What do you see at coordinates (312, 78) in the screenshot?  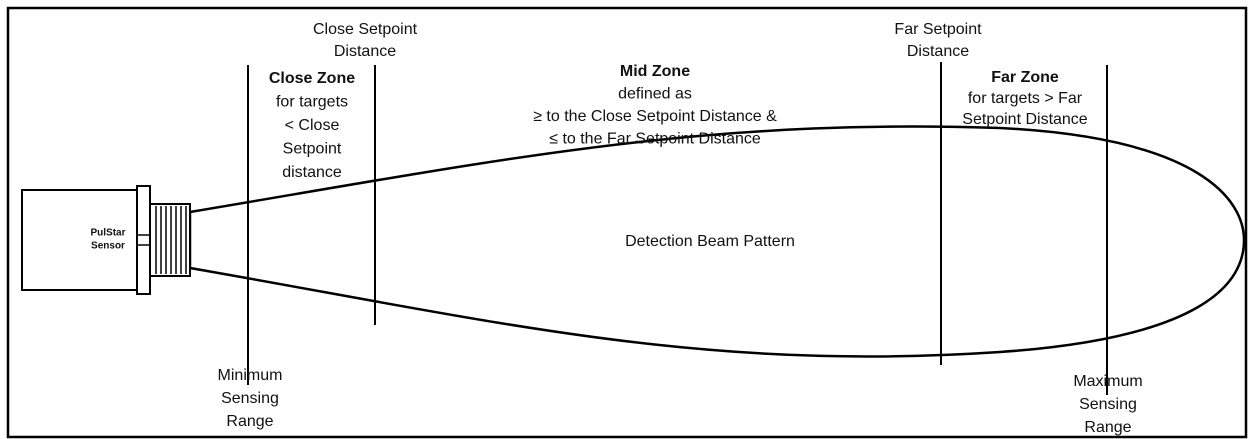 I see `zone-title: Close Zone` at bounding box center [312, 78].